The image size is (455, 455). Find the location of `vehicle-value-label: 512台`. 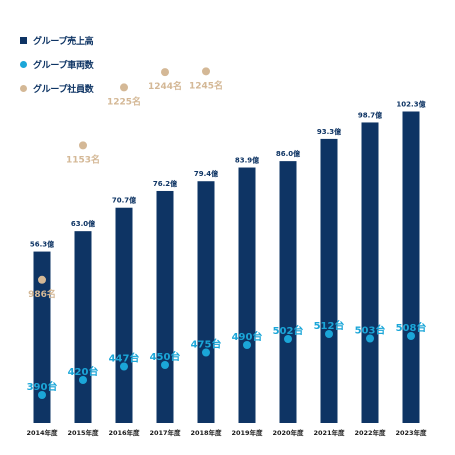

vehicle-value-label: 512台 is located at coordinates (329, 325).